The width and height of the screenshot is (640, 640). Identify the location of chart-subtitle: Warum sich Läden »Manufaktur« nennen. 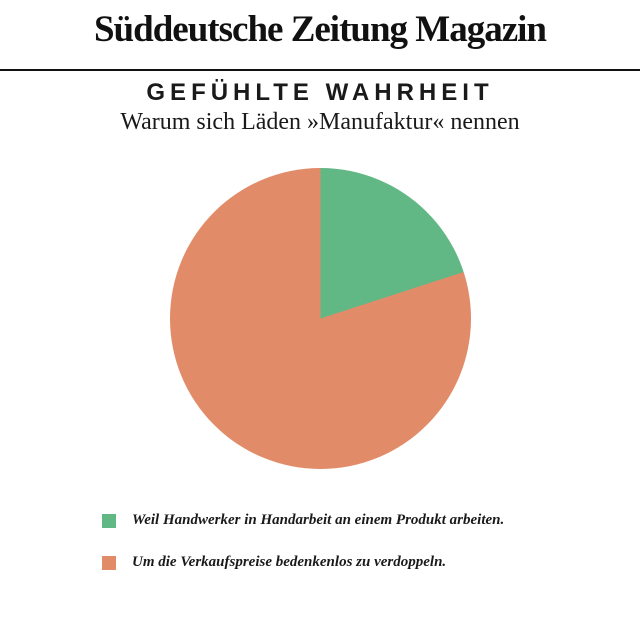
(320, 122).